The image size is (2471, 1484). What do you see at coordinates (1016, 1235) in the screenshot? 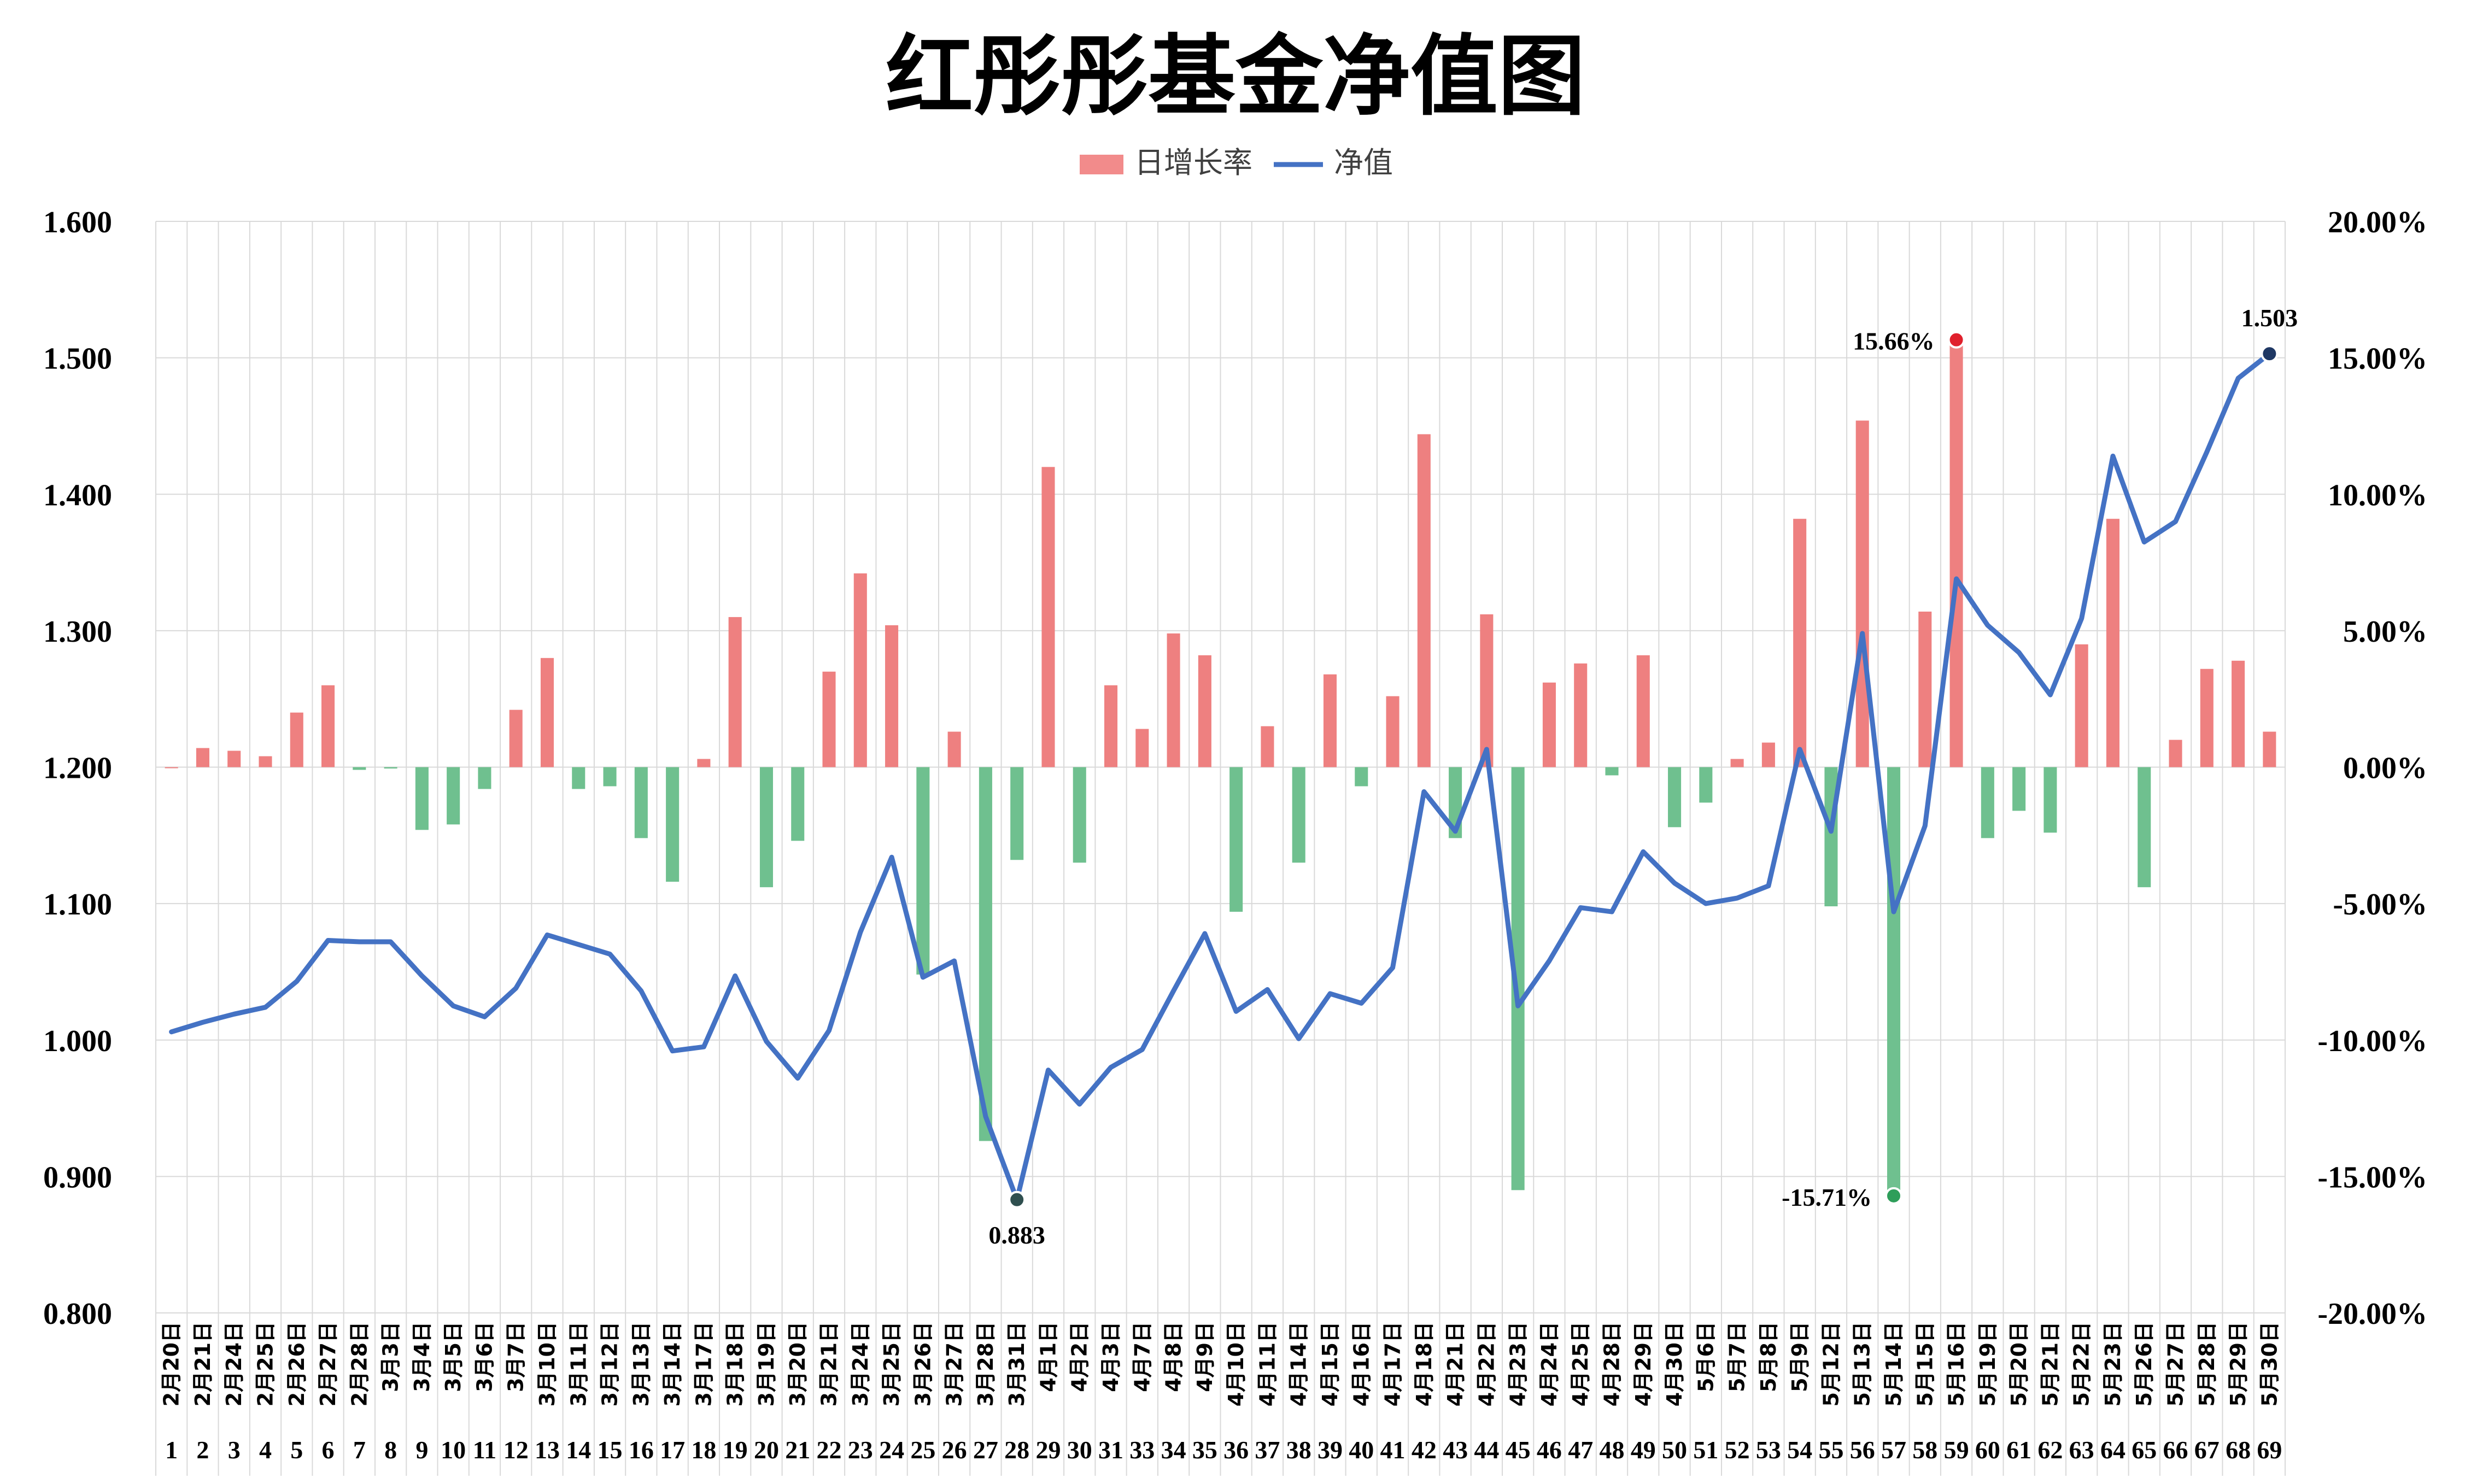
I see `annotation-label: 0.883` at bounding box center [1016, 1235].